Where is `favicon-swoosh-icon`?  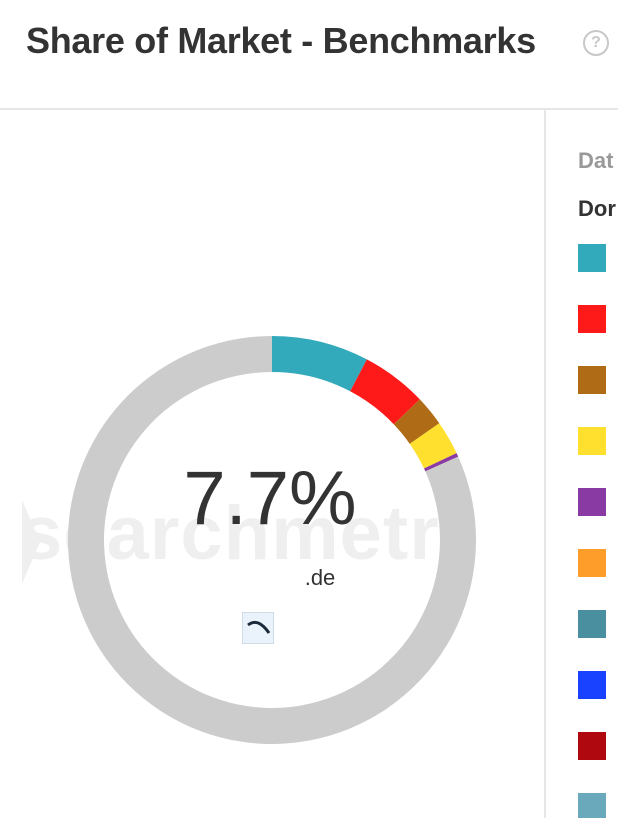
favicon-swoosh-icon is located at coordinates (259, 627).